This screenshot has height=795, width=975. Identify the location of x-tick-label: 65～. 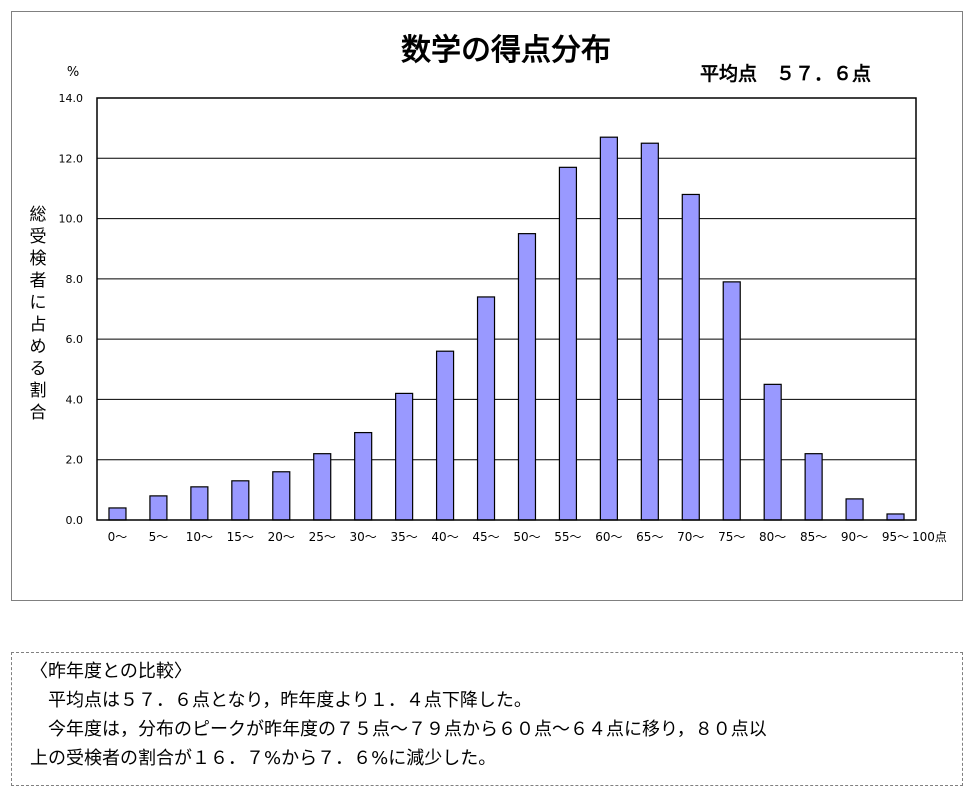
(649, 537).